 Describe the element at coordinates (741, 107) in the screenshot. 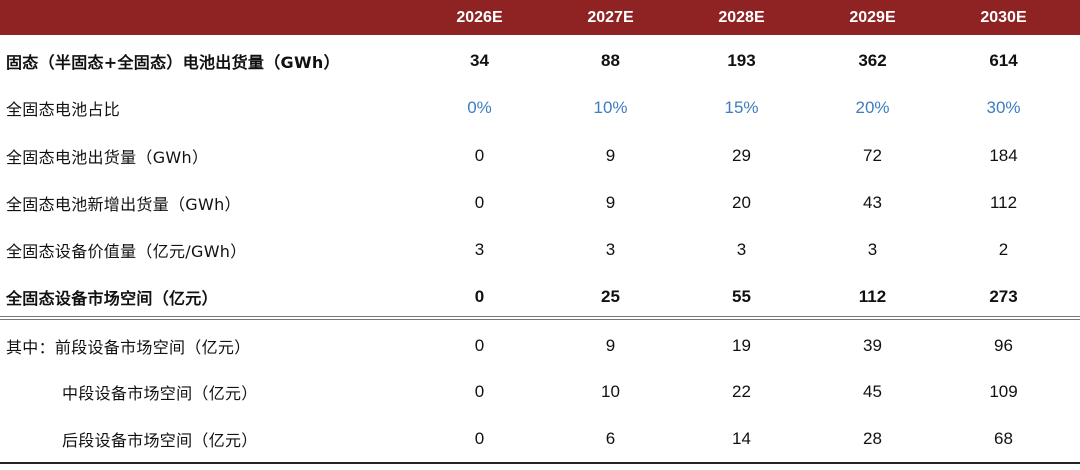

I see `cell-value: 15%` at that location.